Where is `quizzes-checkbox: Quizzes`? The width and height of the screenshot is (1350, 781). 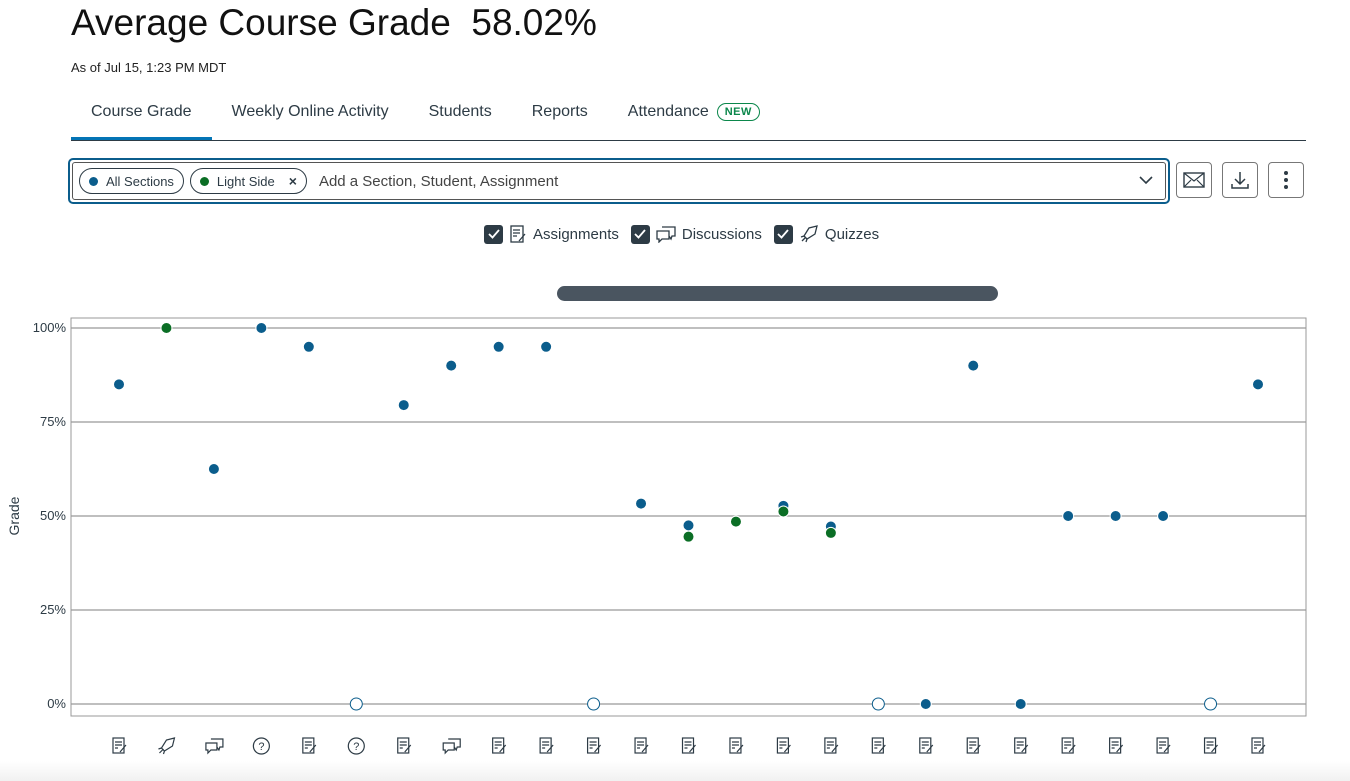 quizzes-checkbox: Quizzes is located at coordinates (826, 234).